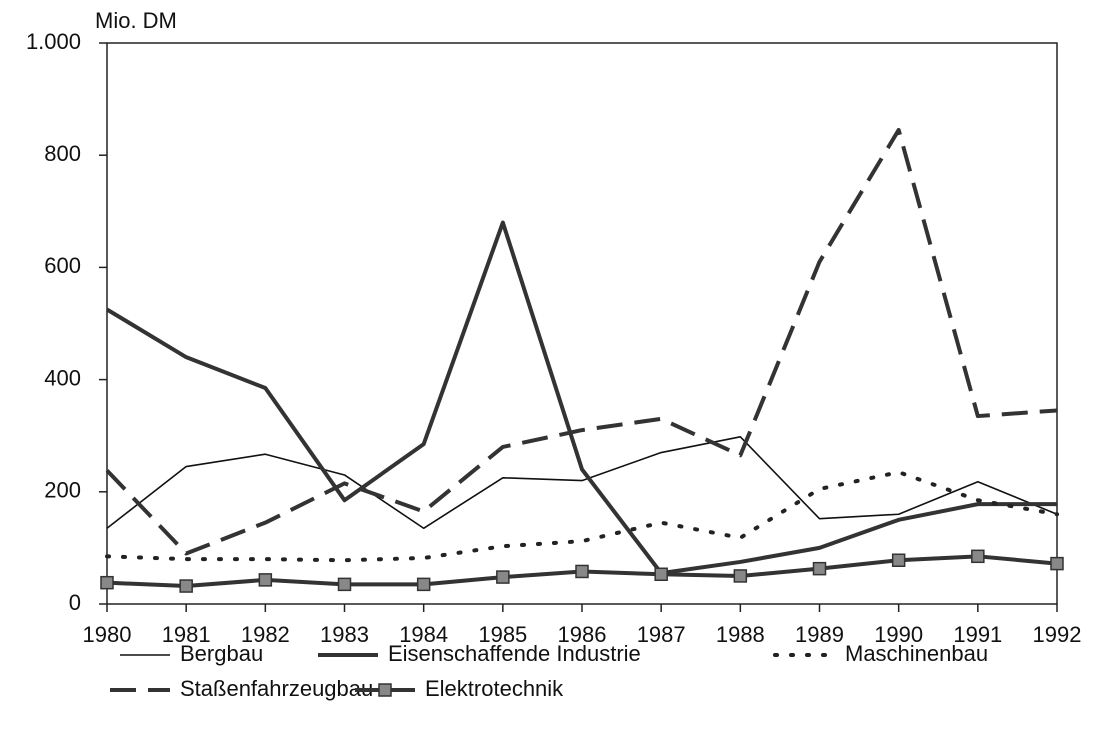  Describe the element at coordinates (582, 634) in the screenshot. I see `x-tick-label: 1986` at that location.